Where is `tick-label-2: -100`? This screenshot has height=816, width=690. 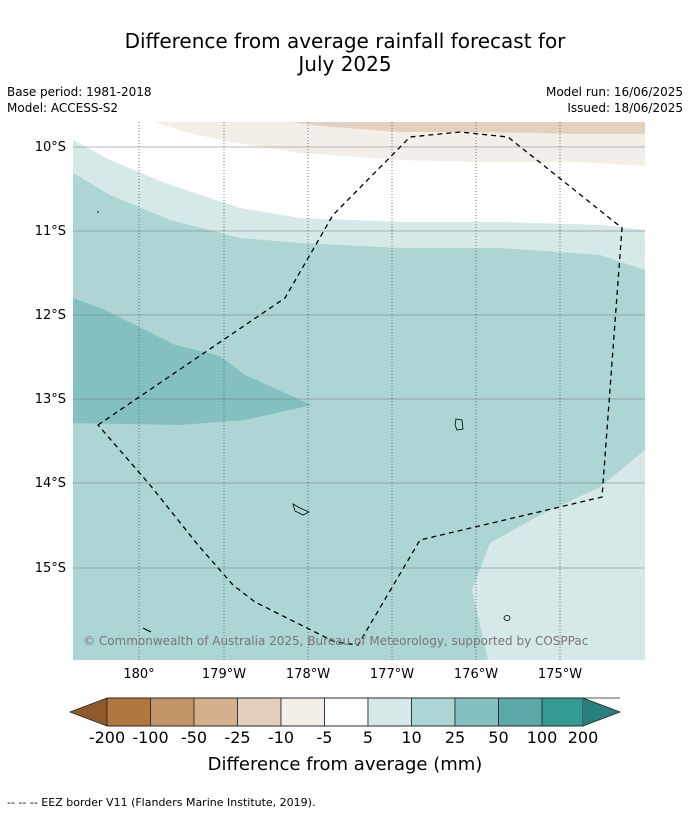 tick-label-2: -100 is located at coordinates (150, 737).